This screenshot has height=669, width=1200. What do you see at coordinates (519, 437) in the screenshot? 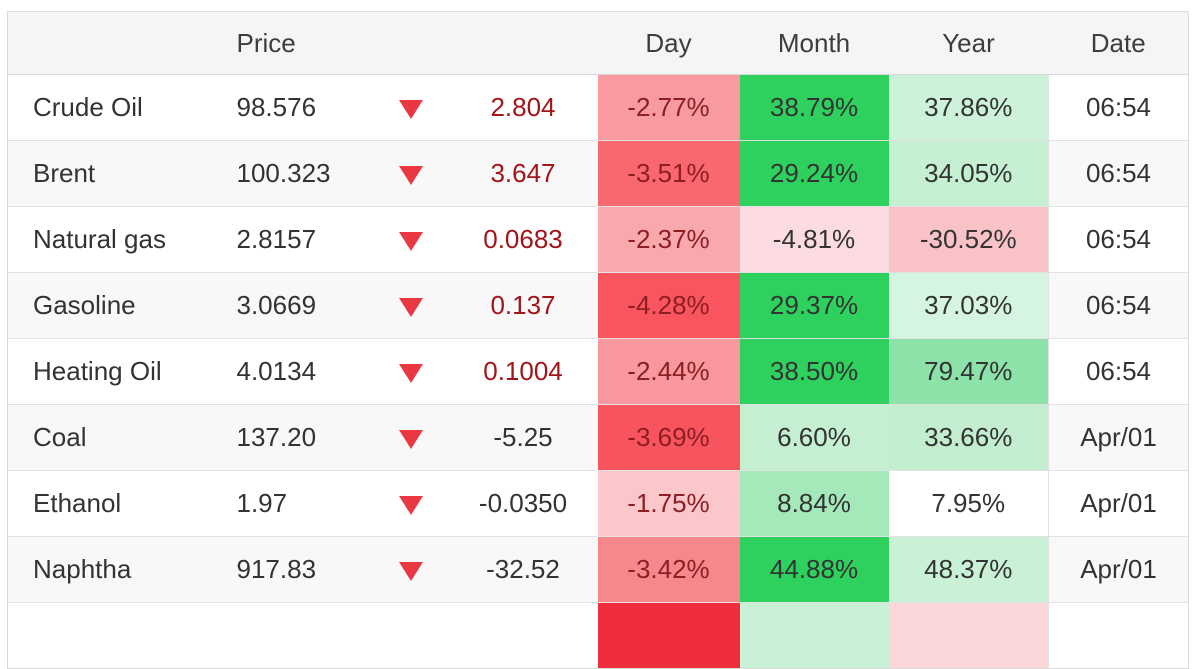
I see `change-cell: -5.25` at bounding box center [519, 437].